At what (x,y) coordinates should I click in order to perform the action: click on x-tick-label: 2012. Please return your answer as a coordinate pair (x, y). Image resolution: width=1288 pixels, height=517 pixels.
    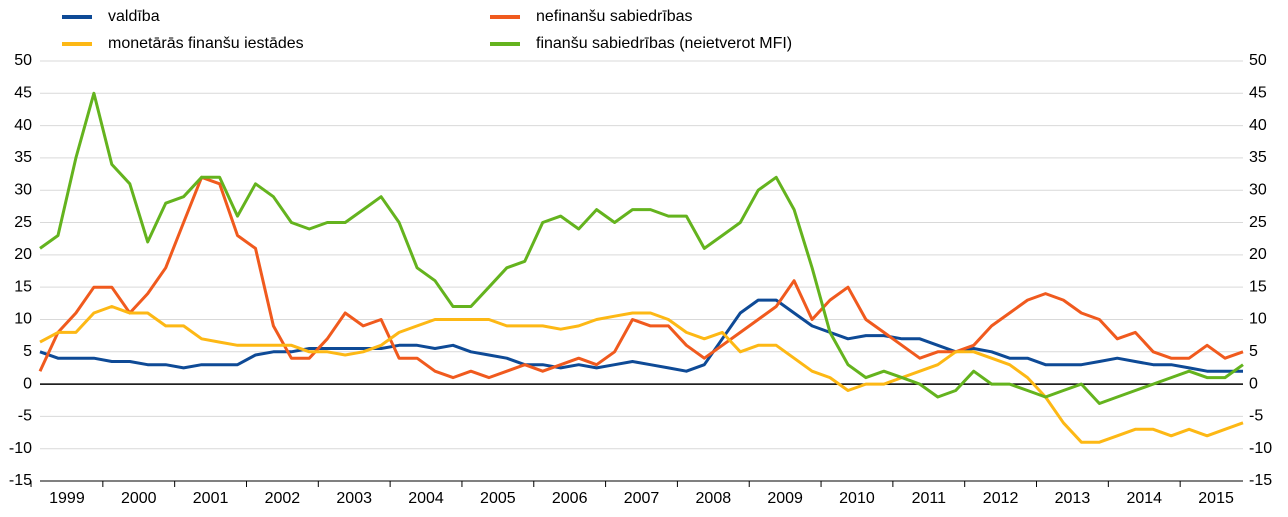
    Looking at the image, I should click on (1001, 498).